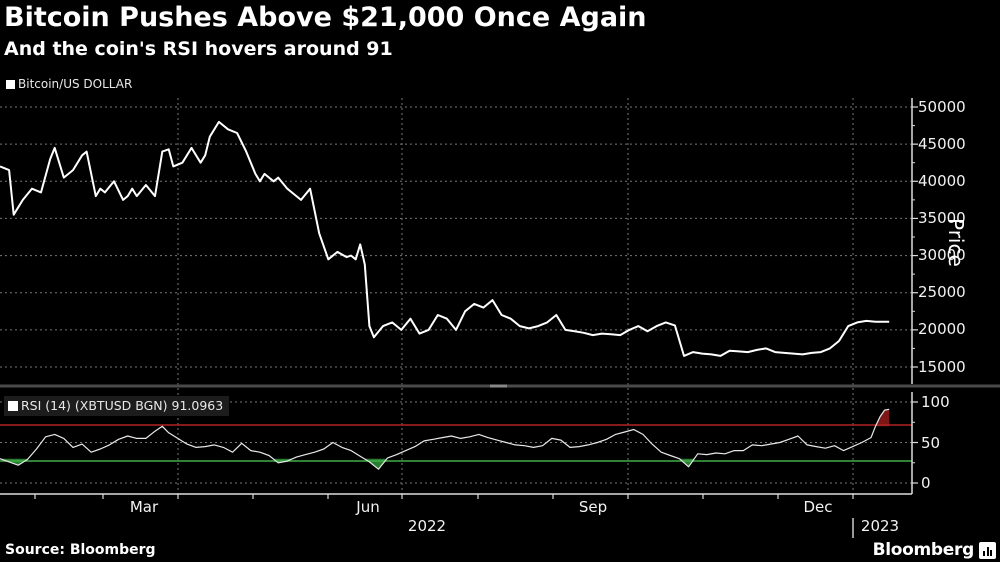 Image resolution: width=1000 pixels, height=562 pixels. What do you see at coordinates (368, 507) in the screenshot?
I see `x-tick-jun: Jun` at bounding box center [368, 507].